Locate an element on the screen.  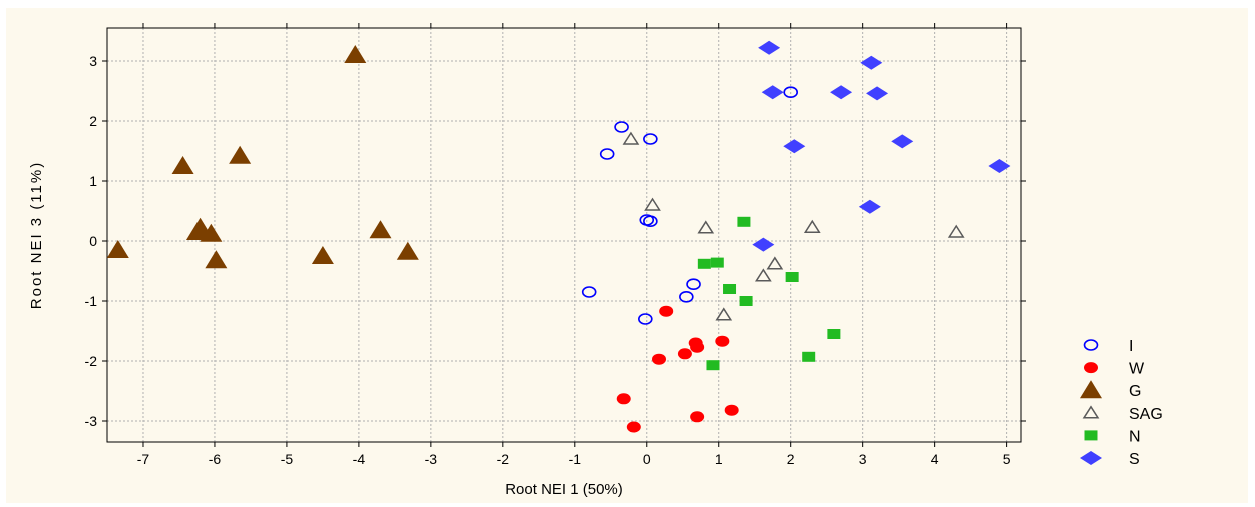
y-tick-label: 3 is located at coordinates (93, 61).